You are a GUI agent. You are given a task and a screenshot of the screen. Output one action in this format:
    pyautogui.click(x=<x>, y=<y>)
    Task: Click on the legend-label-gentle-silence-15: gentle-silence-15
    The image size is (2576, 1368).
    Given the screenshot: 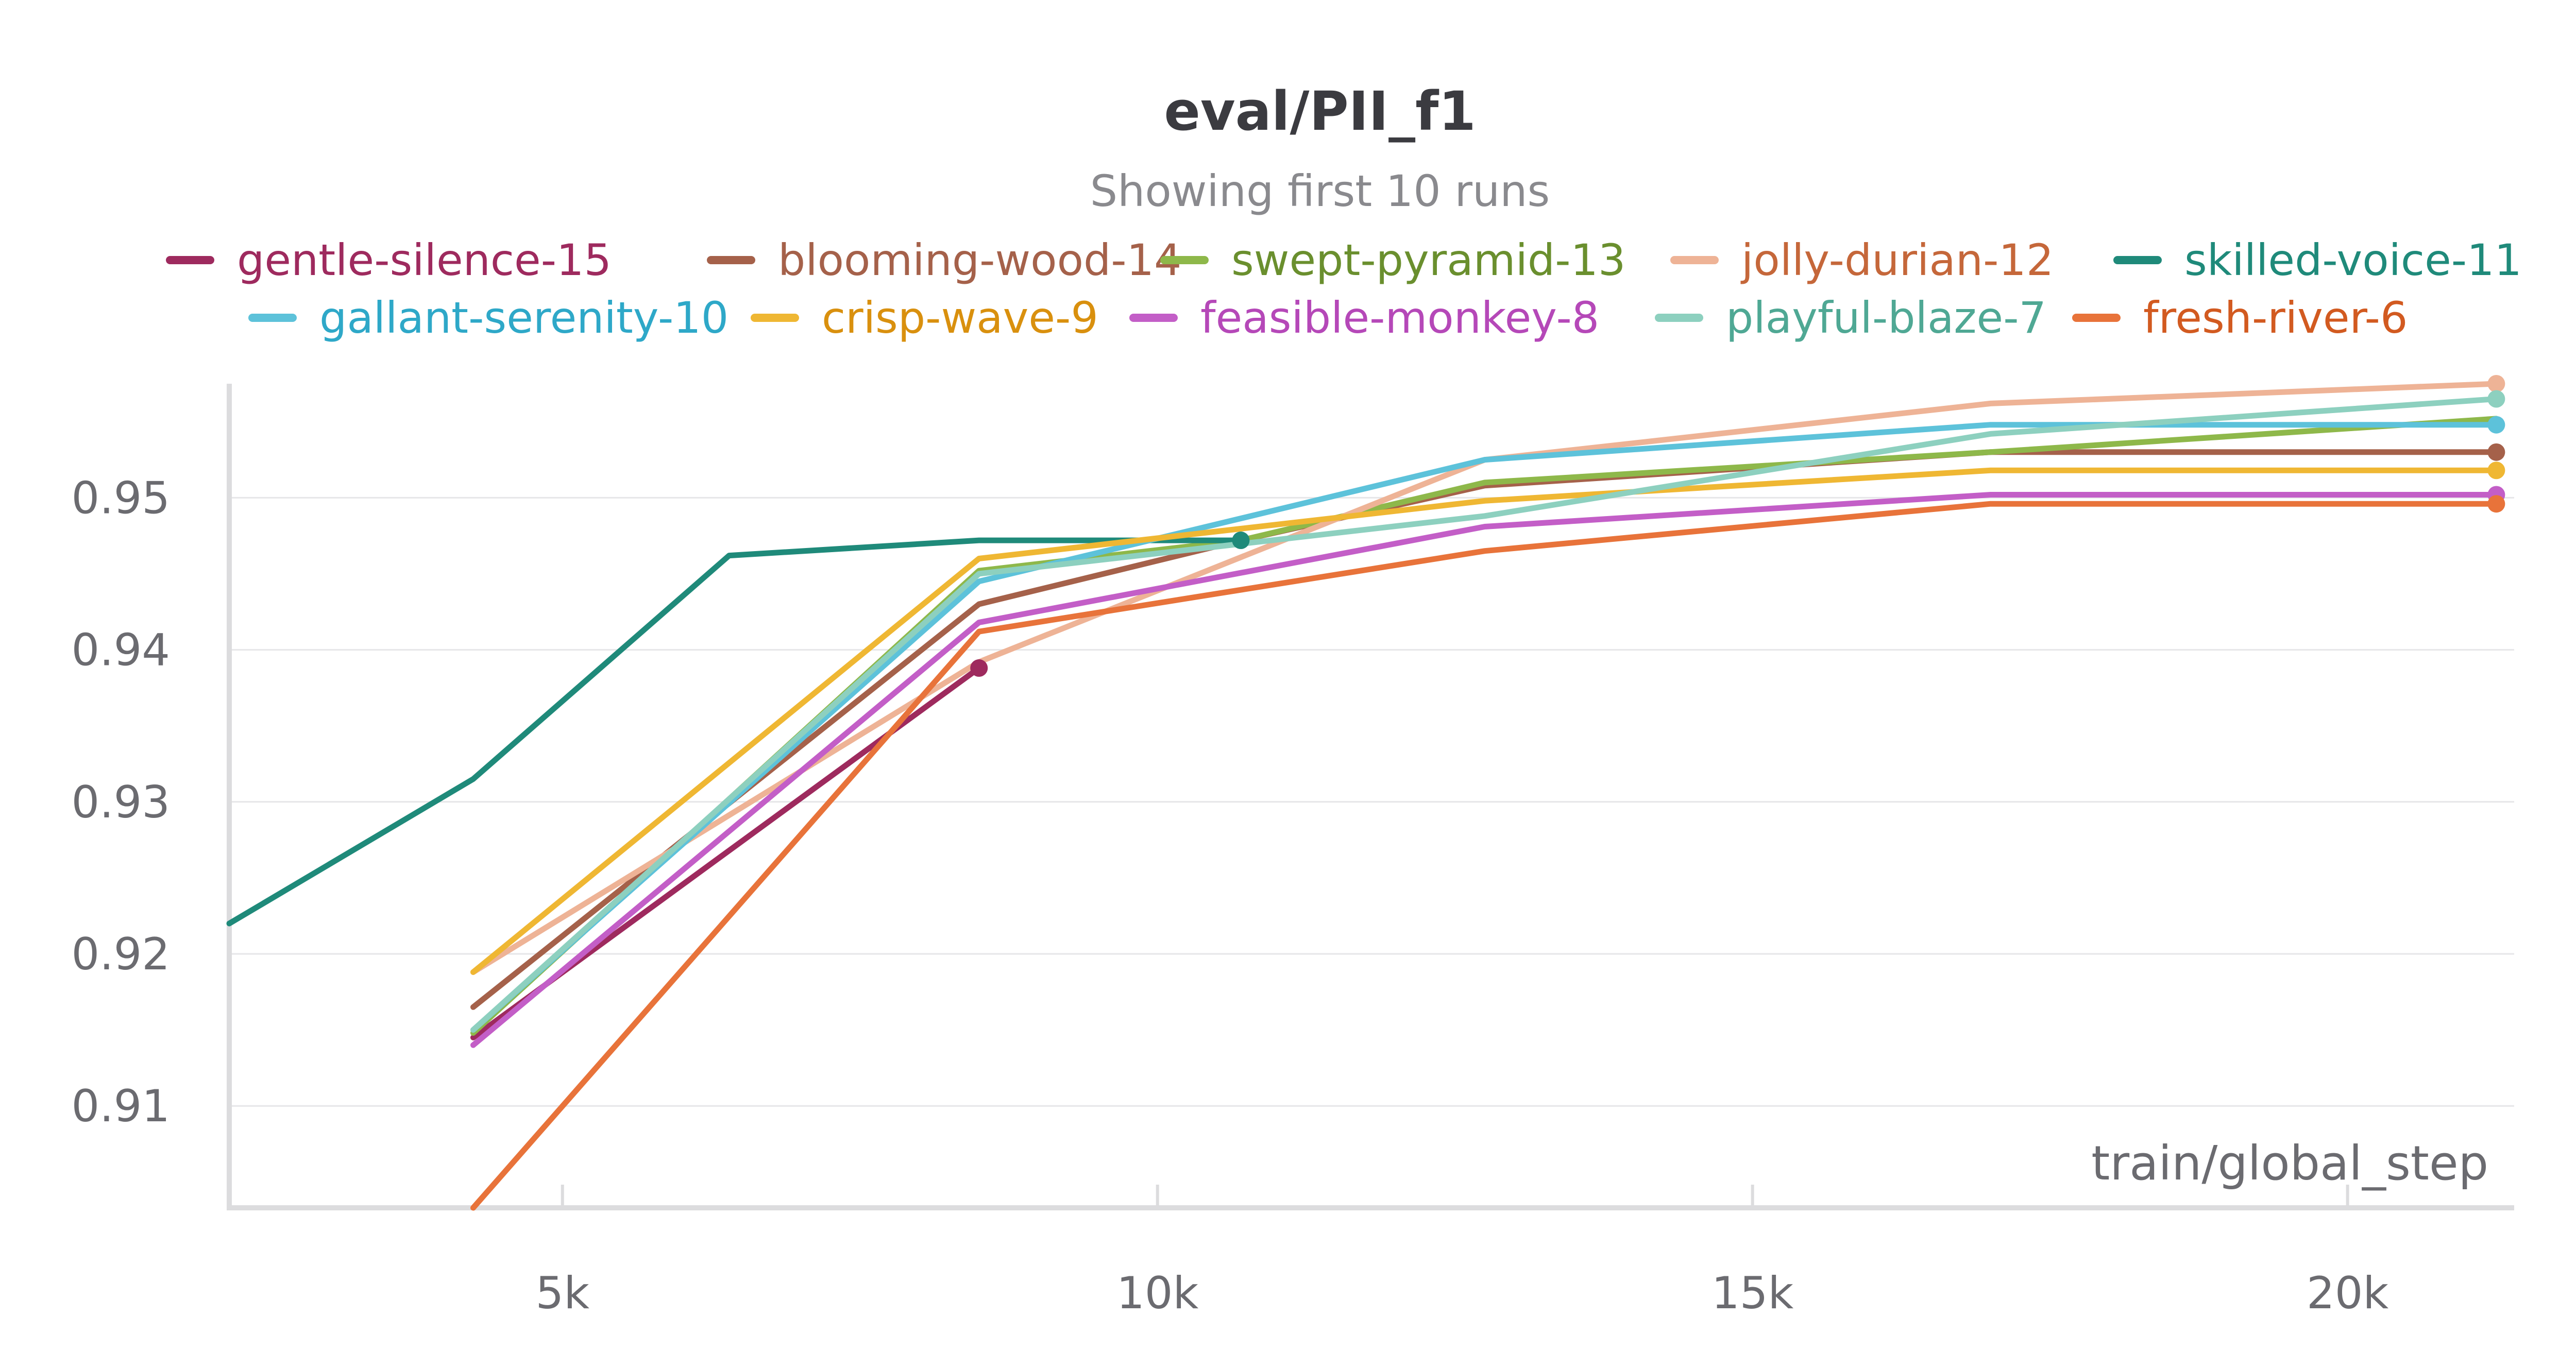 What is the action you would take?
    pyautogui.click(x=424, y=260)
    